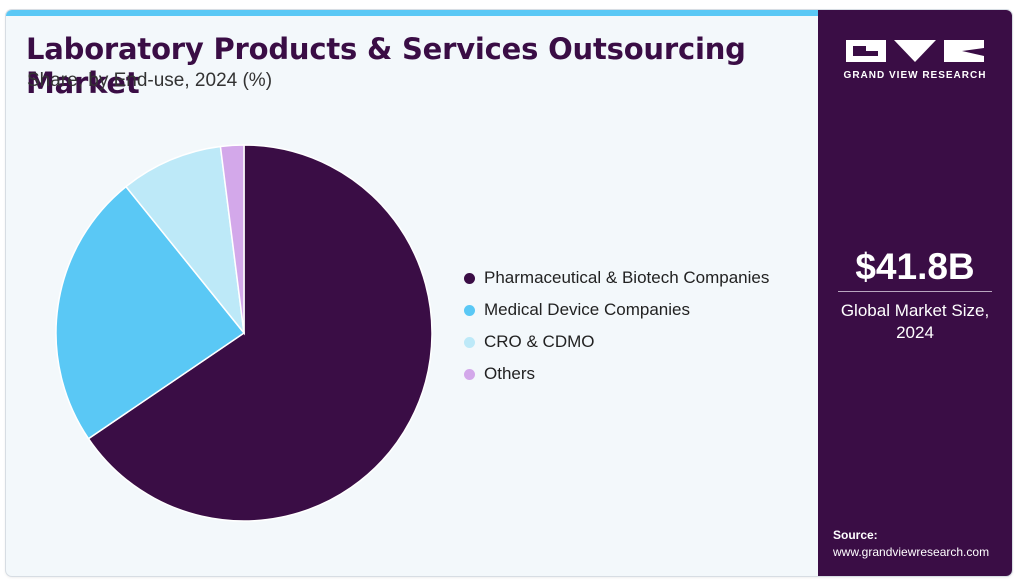  Describe the element at coordinates (510, 373) in the screenshot. I see `legend-label: Others` at that location.